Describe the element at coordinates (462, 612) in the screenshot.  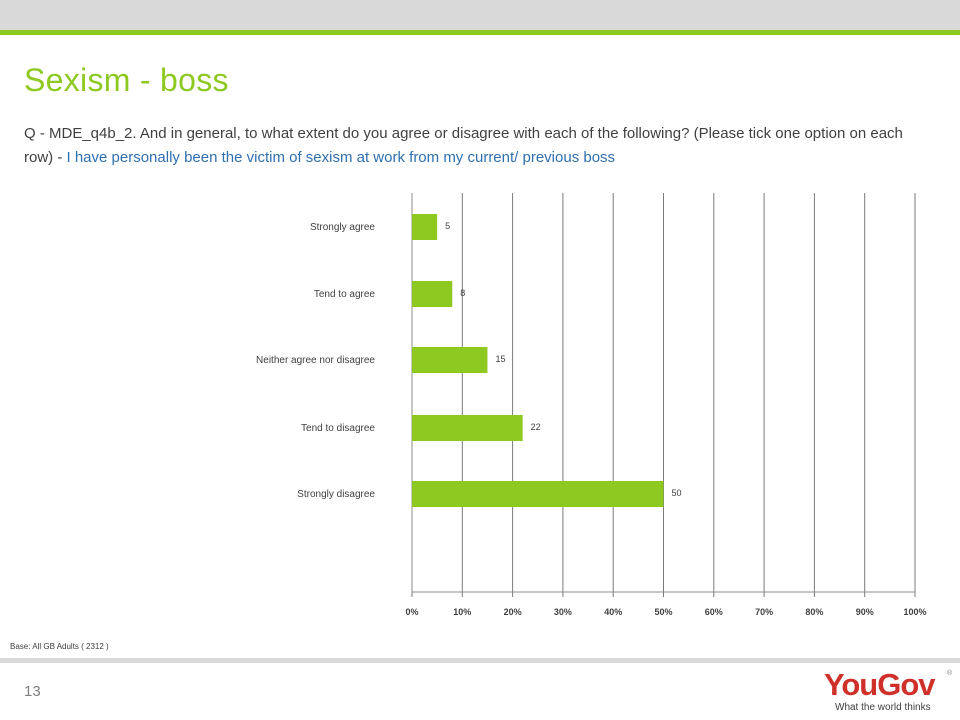
I see `x-tick-label: 10%` at that location.